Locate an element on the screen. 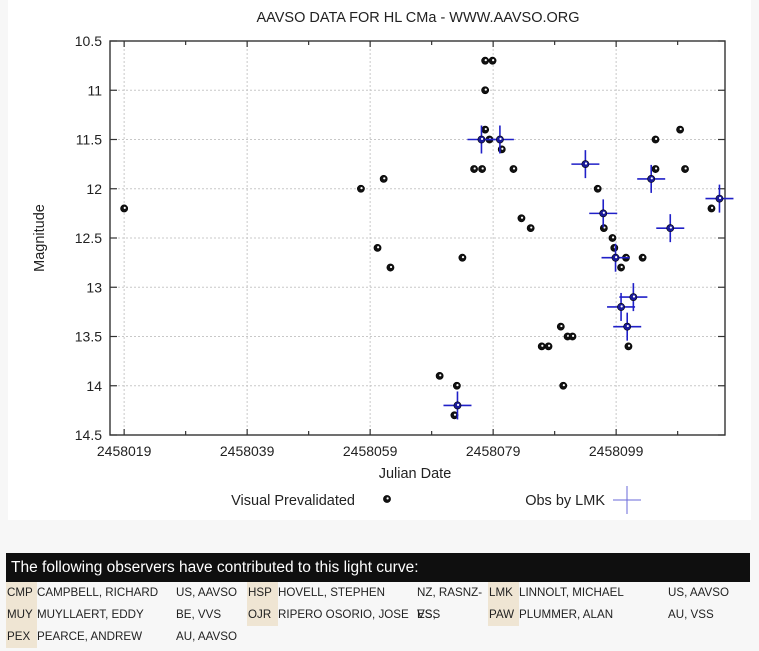  y-tick-label: 12.5 is located at coordinates (88, 238).